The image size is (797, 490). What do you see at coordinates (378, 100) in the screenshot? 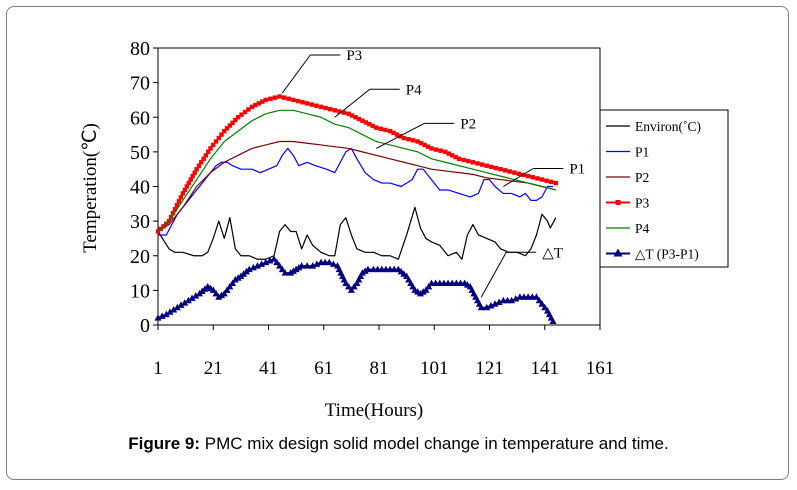
I see `annotation-p4: P4` at bounding box center [378, 100].